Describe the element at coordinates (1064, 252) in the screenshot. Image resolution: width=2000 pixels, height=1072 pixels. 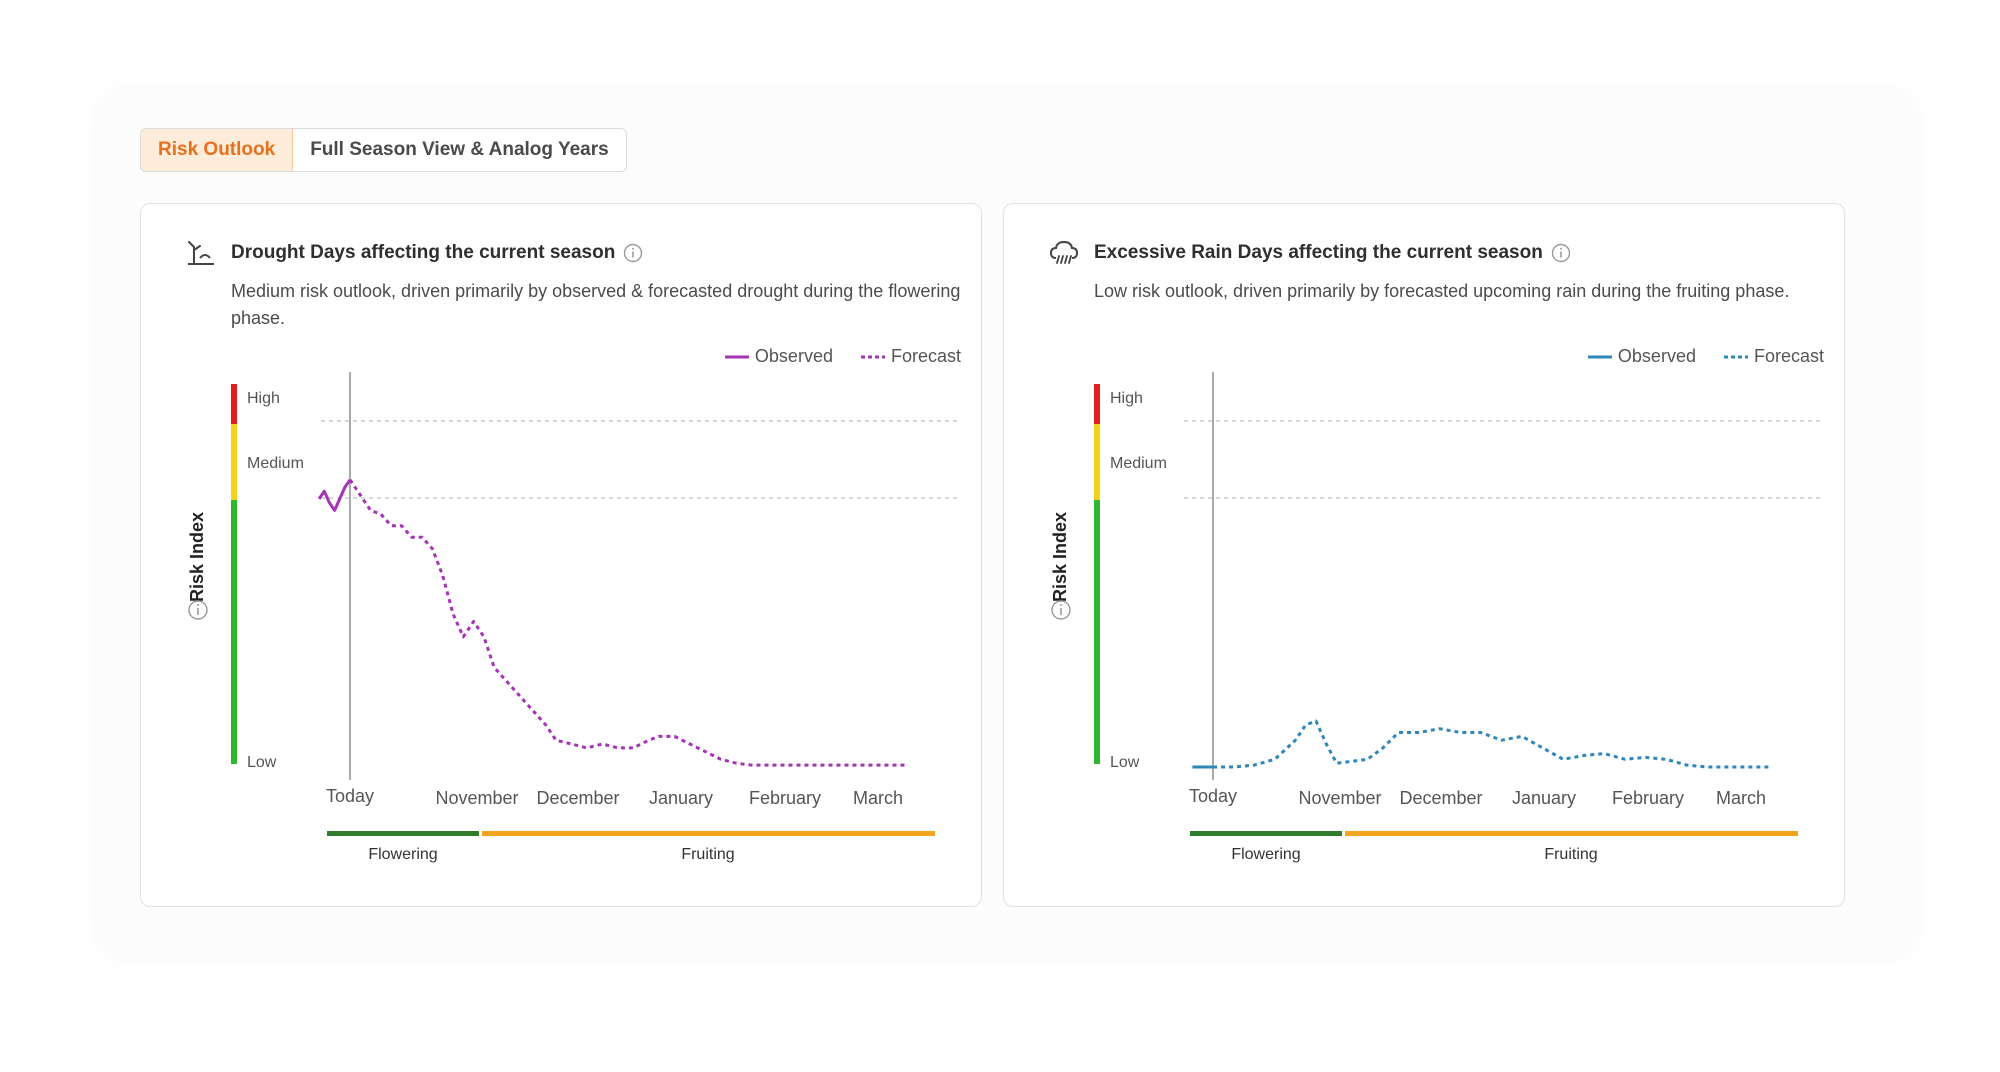
I see `rain-cloud-icon` at that location.